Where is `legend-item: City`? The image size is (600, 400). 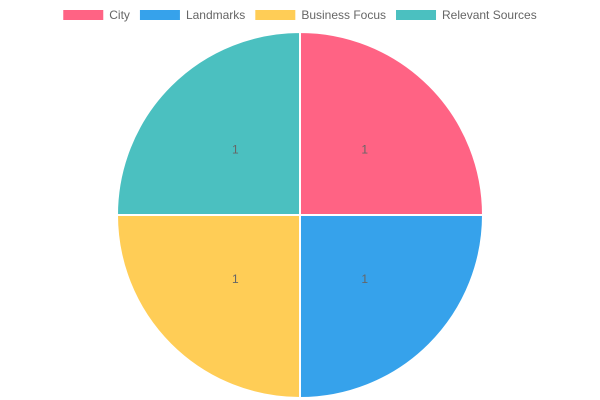
legend-item: City is located at coordinates (96, 15).